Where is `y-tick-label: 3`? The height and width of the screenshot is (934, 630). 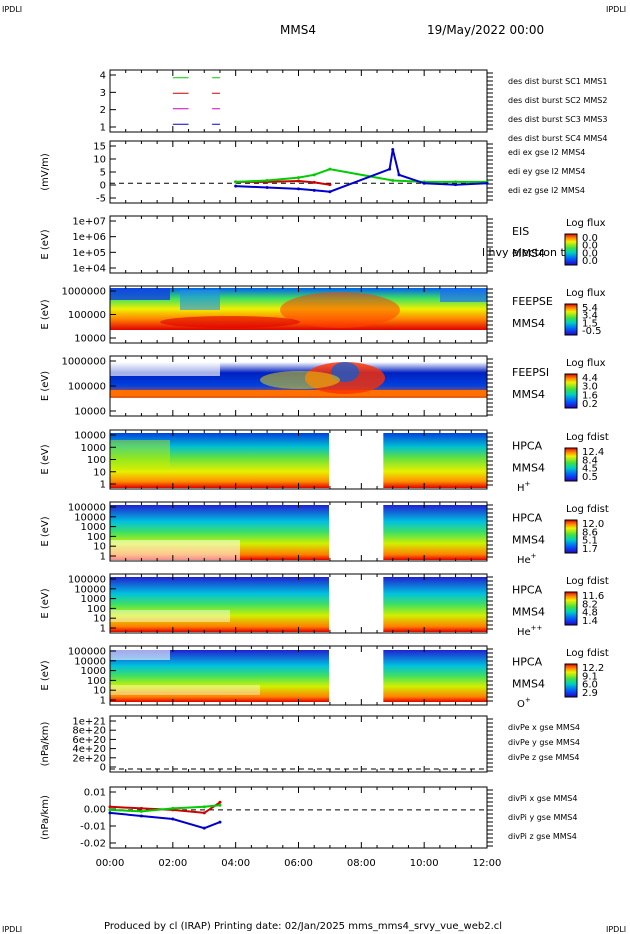 y-tick-label: 3 is located at coordinates (103, 93).